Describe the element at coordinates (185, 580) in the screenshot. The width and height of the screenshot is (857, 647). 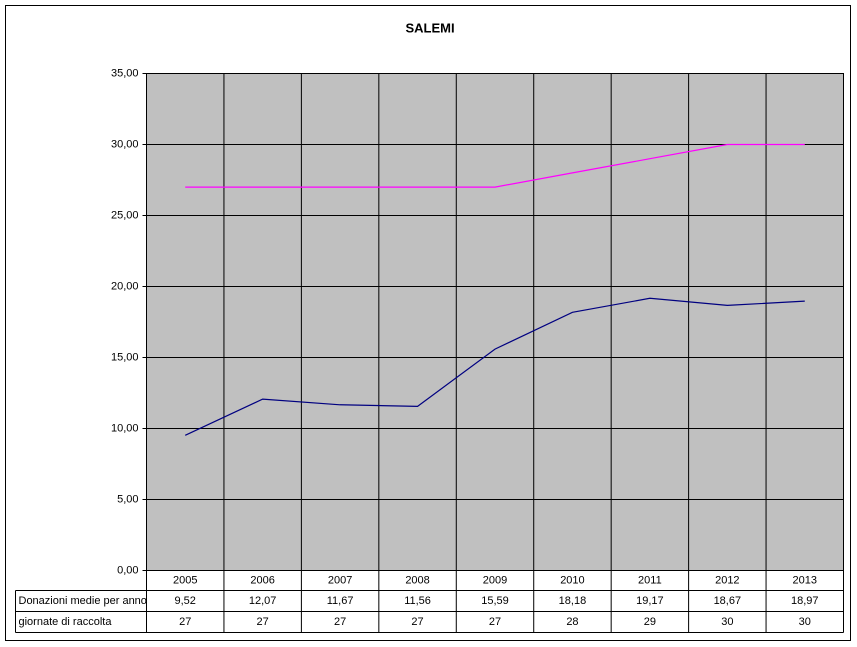
I see `x-tick-label: 2005` at that location.